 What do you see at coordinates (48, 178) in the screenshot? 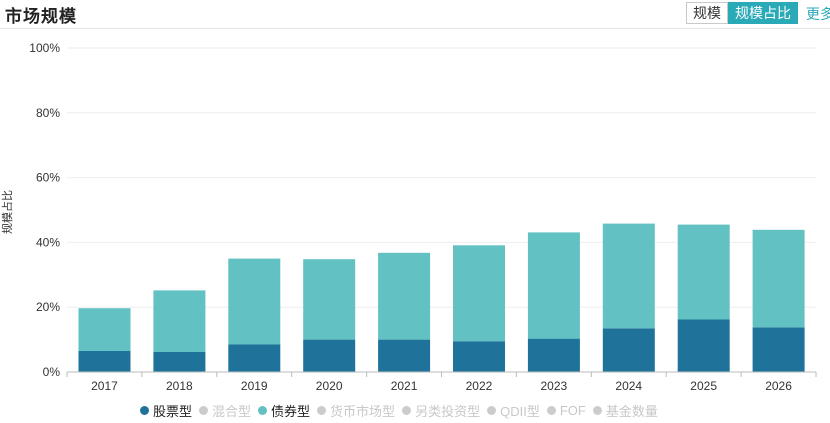
I see `y-tick-label: 60%` at bounding box center [48, 178].